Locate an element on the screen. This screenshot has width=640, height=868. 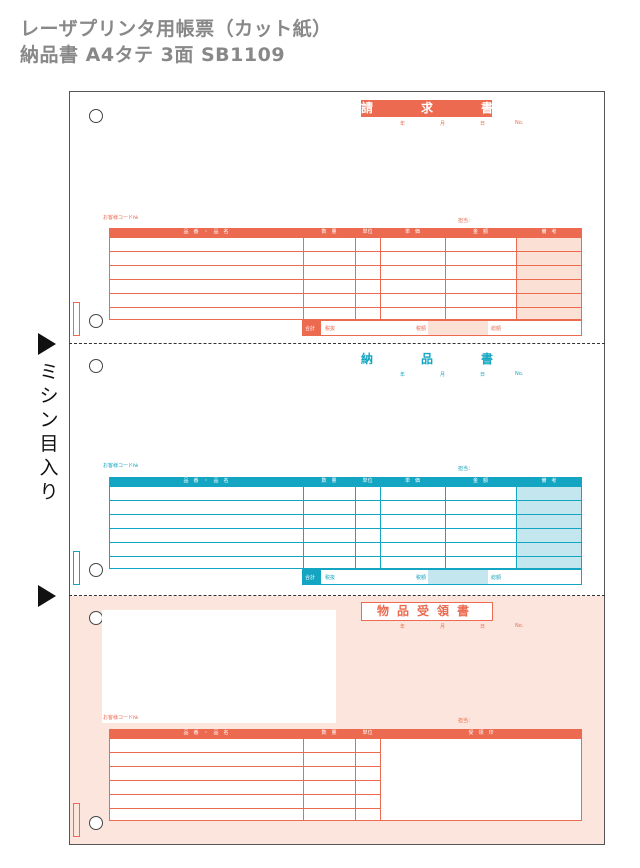
total-row: 合計 税抜 税額 総額 is located at coordinates (442, 577).